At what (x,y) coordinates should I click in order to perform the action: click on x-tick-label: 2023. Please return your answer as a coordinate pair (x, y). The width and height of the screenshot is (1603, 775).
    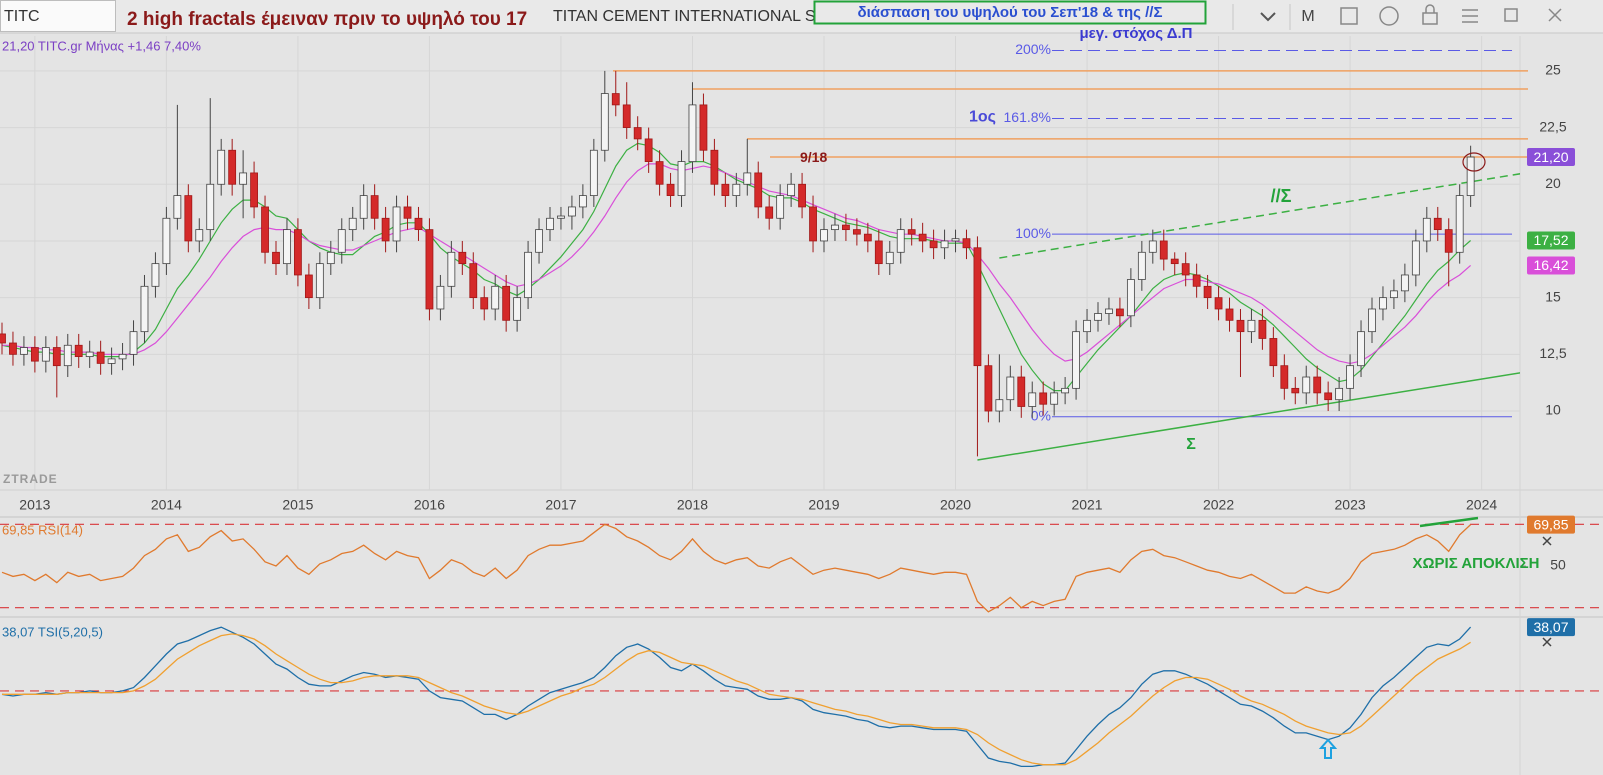
    Looking at the image, I should click on (1350, 505).